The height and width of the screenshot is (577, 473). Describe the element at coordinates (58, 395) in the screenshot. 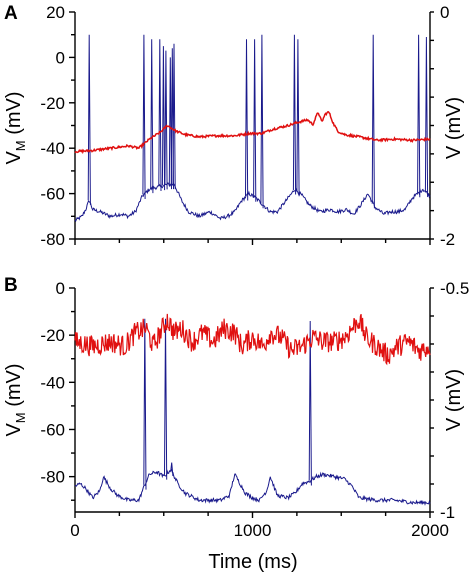

I see `panel-b-left-axis: 0 -20 -40 -60 -80` at that location.